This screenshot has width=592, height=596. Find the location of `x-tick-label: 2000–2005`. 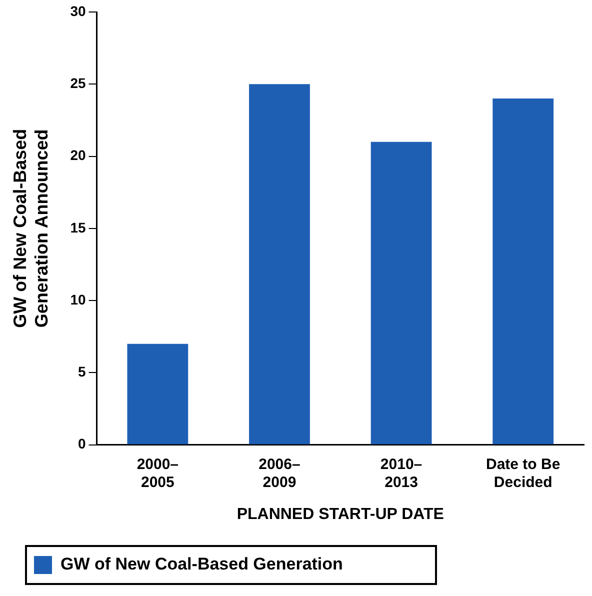

x-tick-label: 2000–2005 is located at coordinates (157, 473).